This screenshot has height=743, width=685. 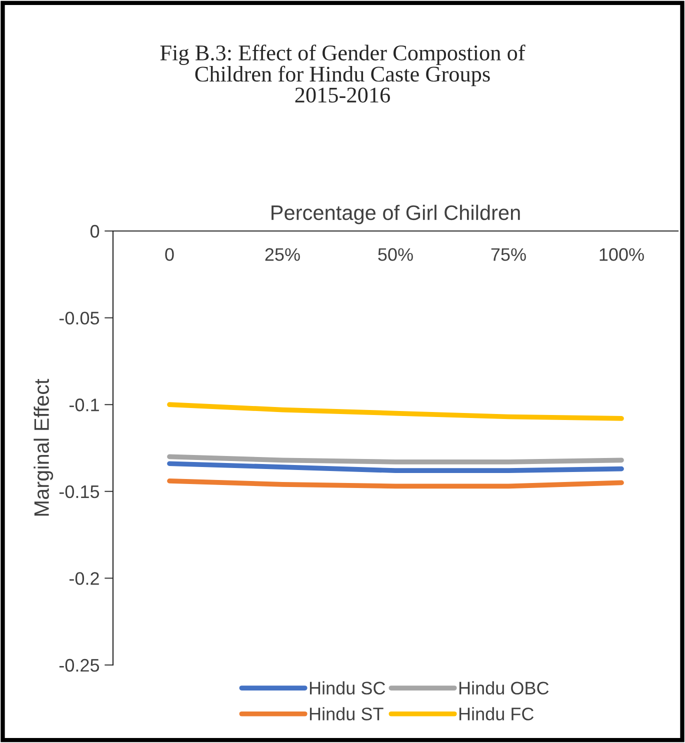 What do you see at coordinates (169, 254) in the screenshot?
I see `x-tick-label: 0` at bounding box center [169, 254].